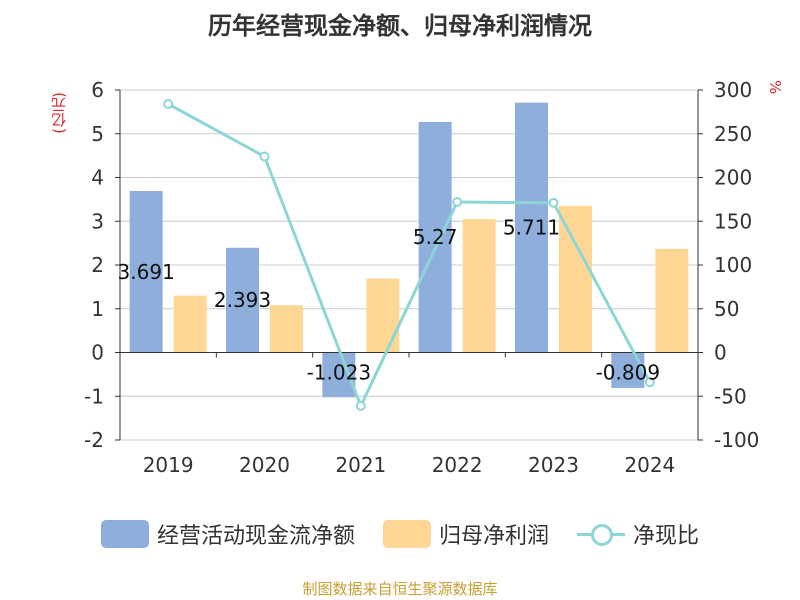 The image size is (800, 600). I want to click on legend: 经营活动现金流净额 归母净利润 净现比, so click(400, 534).